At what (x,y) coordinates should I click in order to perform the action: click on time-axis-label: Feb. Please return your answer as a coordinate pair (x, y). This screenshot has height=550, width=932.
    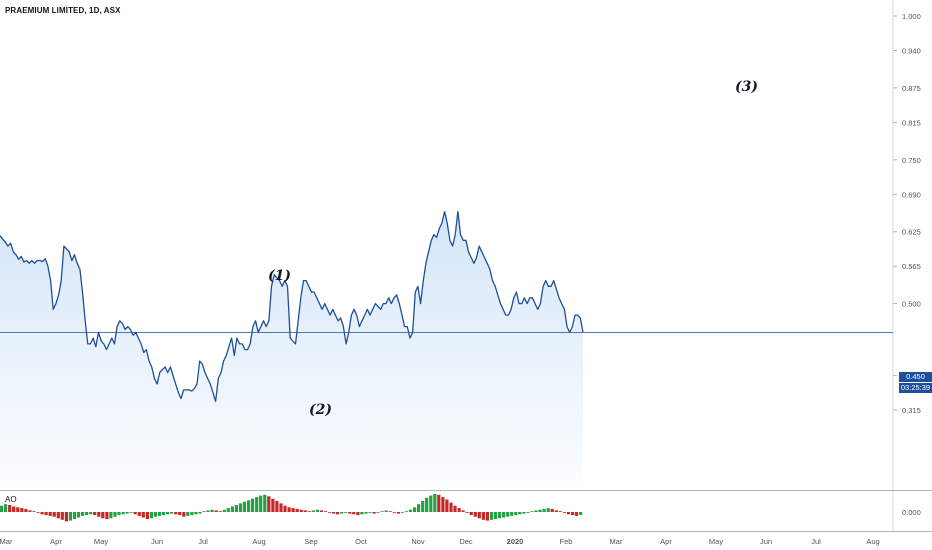
    Looking at the image, I should click on (566, 541).